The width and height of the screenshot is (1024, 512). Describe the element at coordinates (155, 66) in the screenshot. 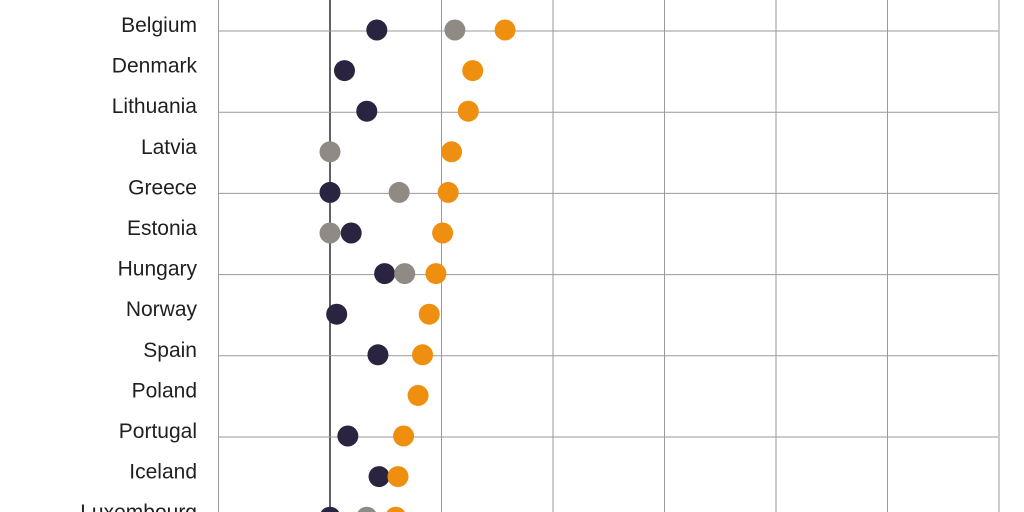

I see `country-label: Denmark` at that location.